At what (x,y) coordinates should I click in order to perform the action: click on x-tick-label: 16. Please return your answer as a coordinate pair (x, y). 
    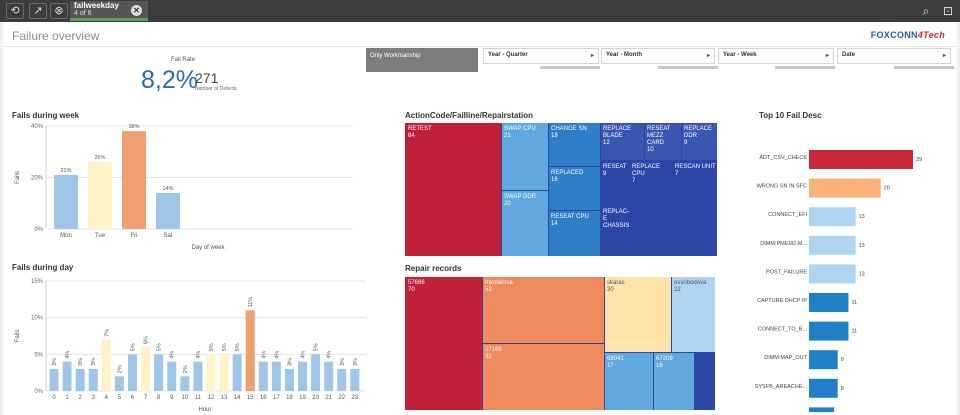
    Looking at the image, I should click on (263, 398).